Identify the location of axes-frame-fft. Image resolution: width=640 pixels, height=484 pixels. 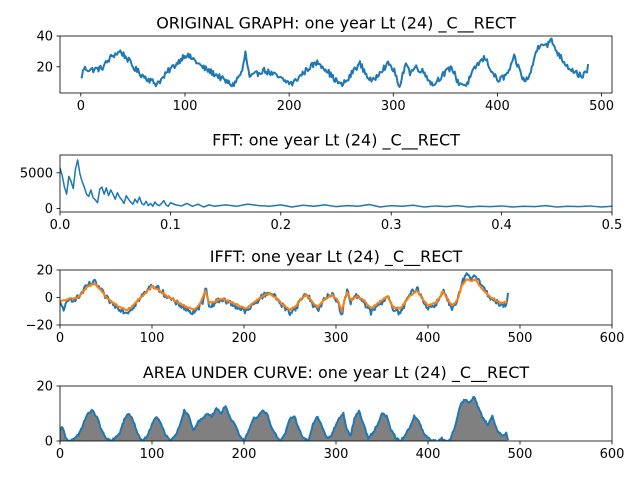
(336, 183).